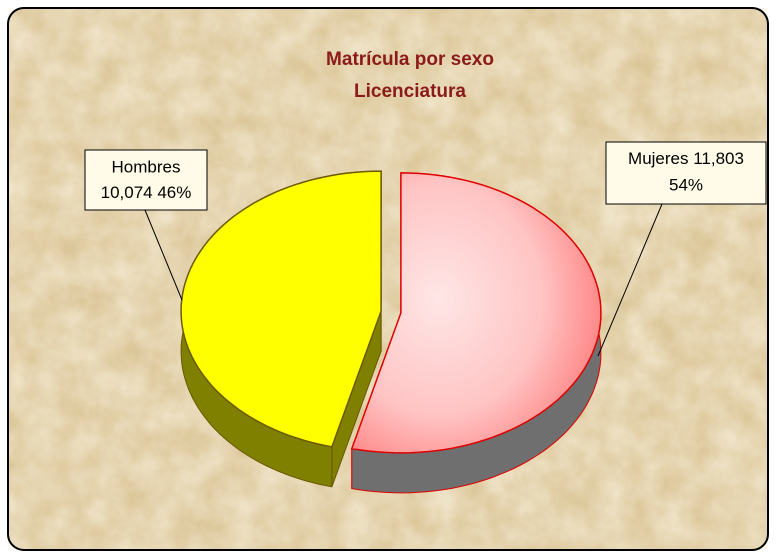  Describe the element at coordinates (410, 59) in the screenshot. I see `chart-title: Matrícula por sexo` at that location.